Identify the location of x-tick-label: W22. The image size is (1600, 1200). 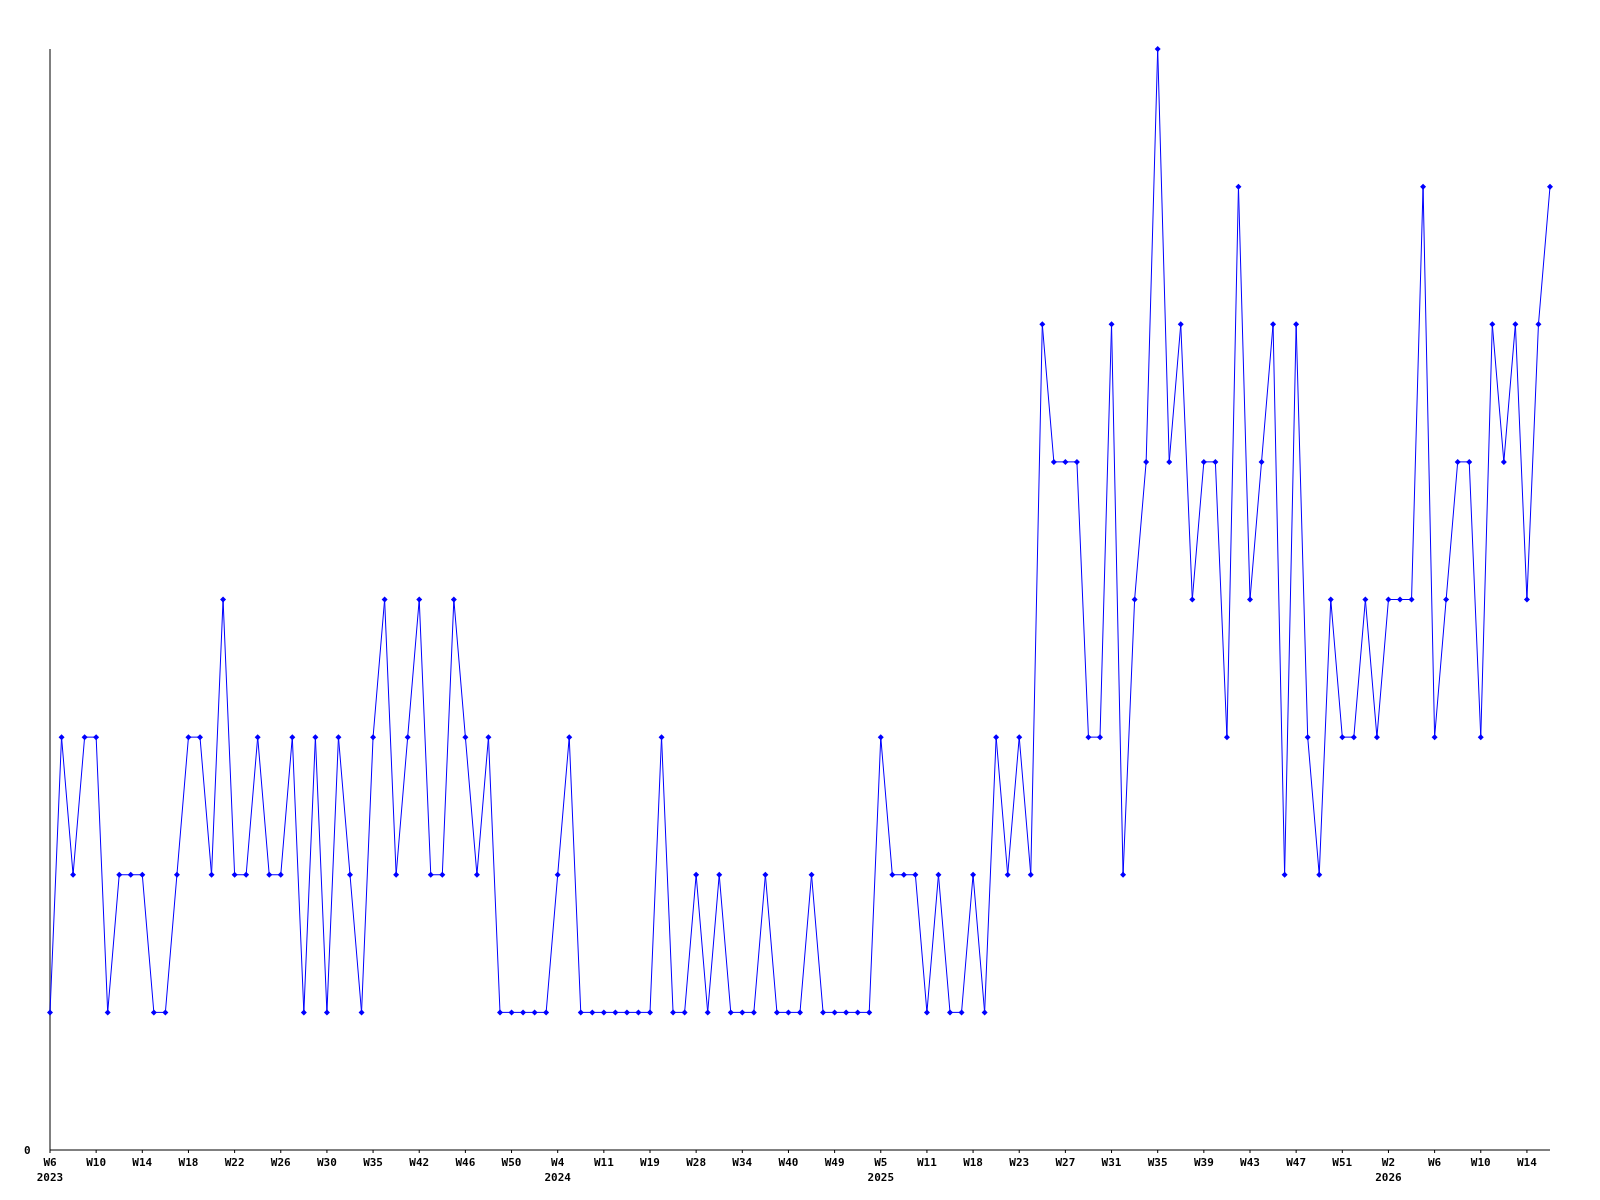
(234, 1162).